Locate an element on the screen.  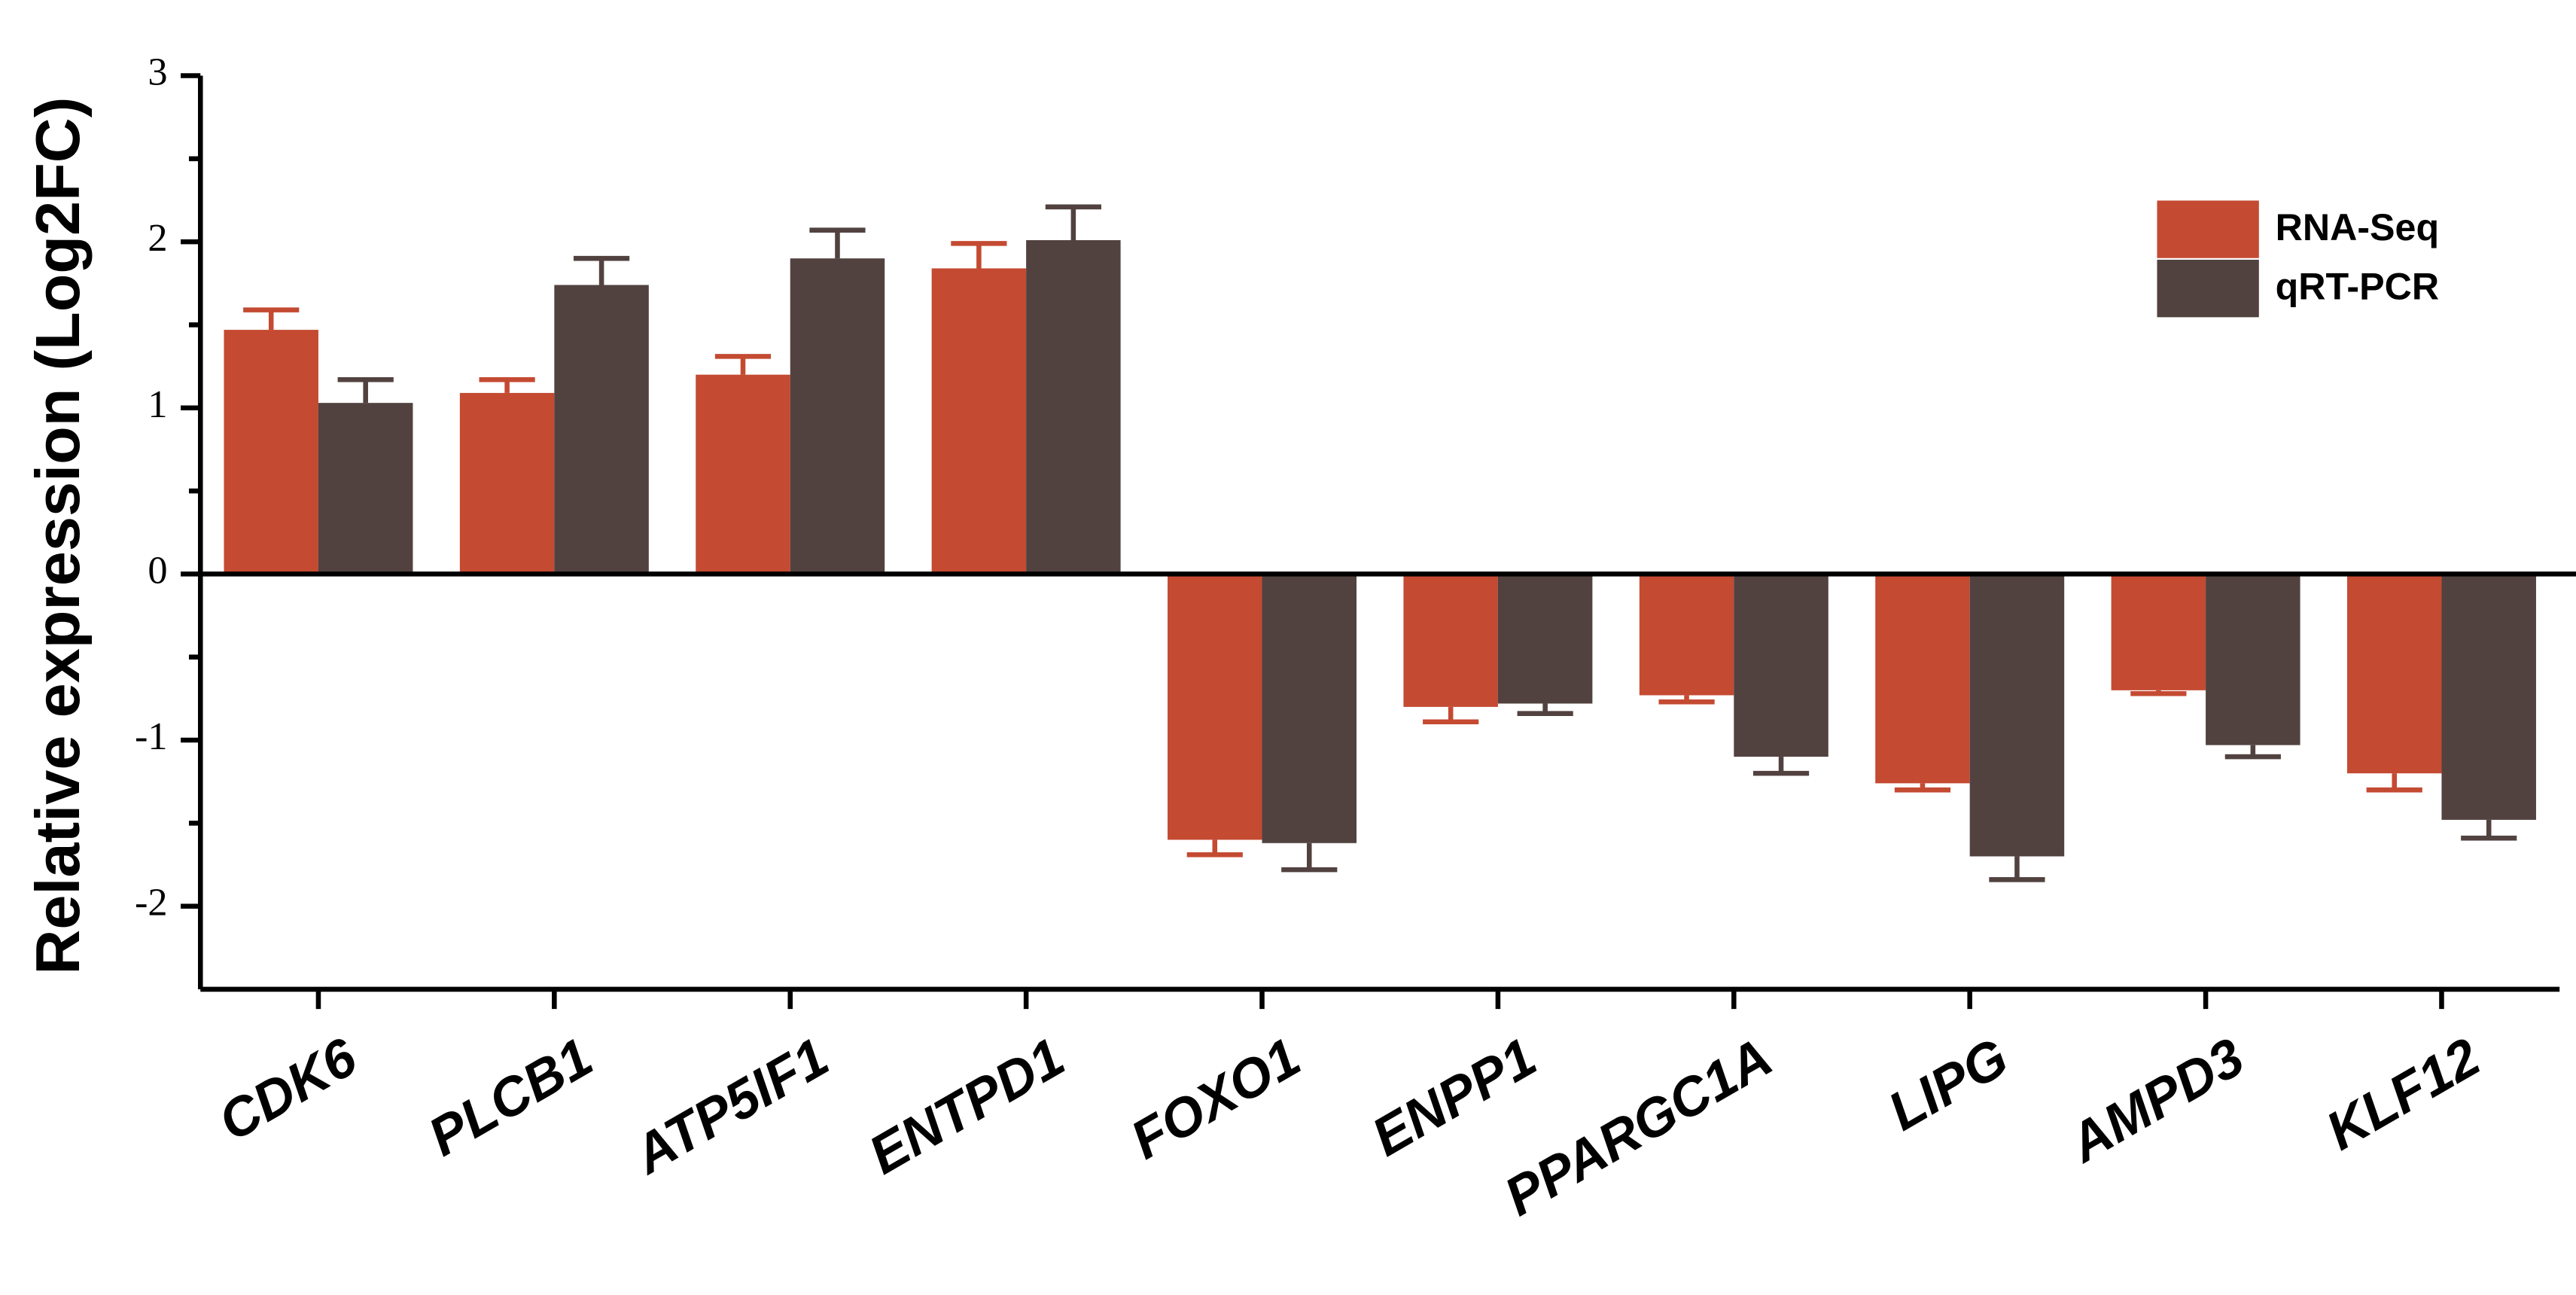
x-tick-label: ATP5IF1 is located at coordinates (731, 1107).